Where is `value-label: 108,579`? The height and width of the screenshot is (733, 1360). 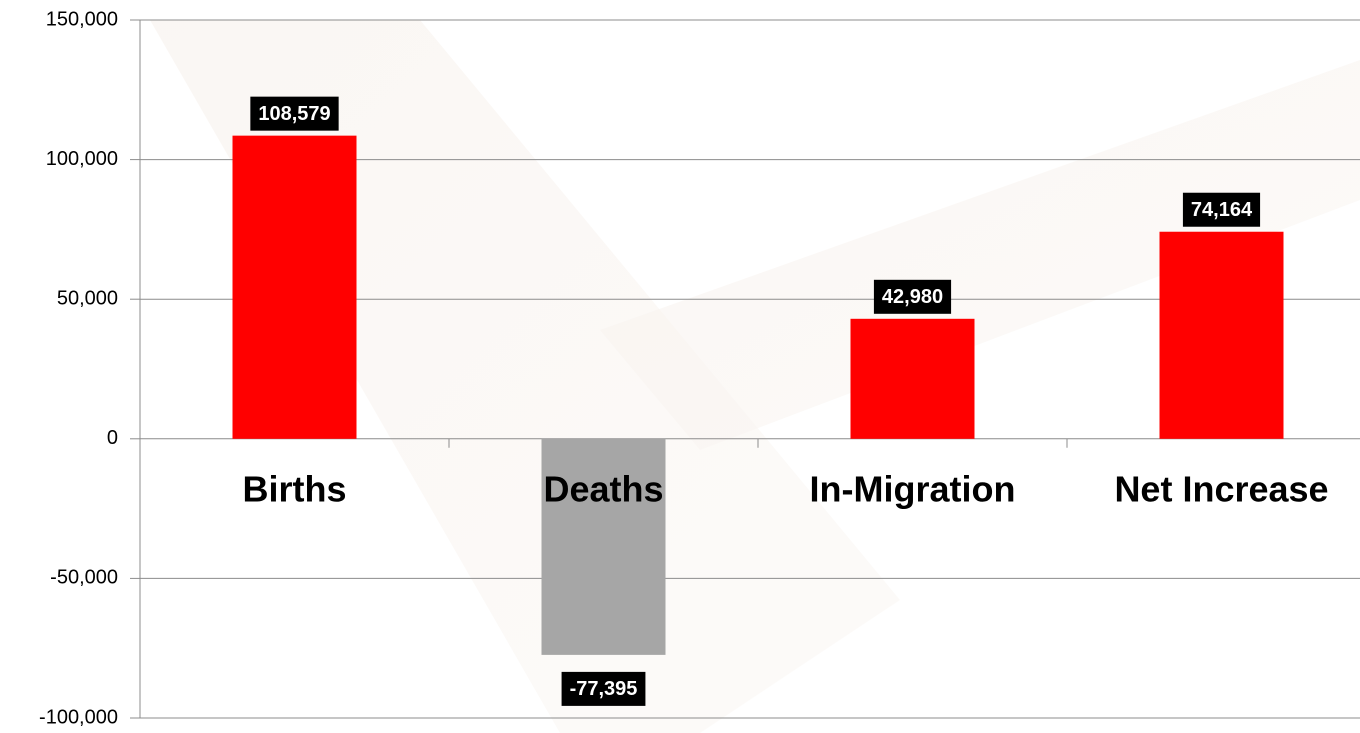
value-label: 108,579 is located at coordinates (294, 114).